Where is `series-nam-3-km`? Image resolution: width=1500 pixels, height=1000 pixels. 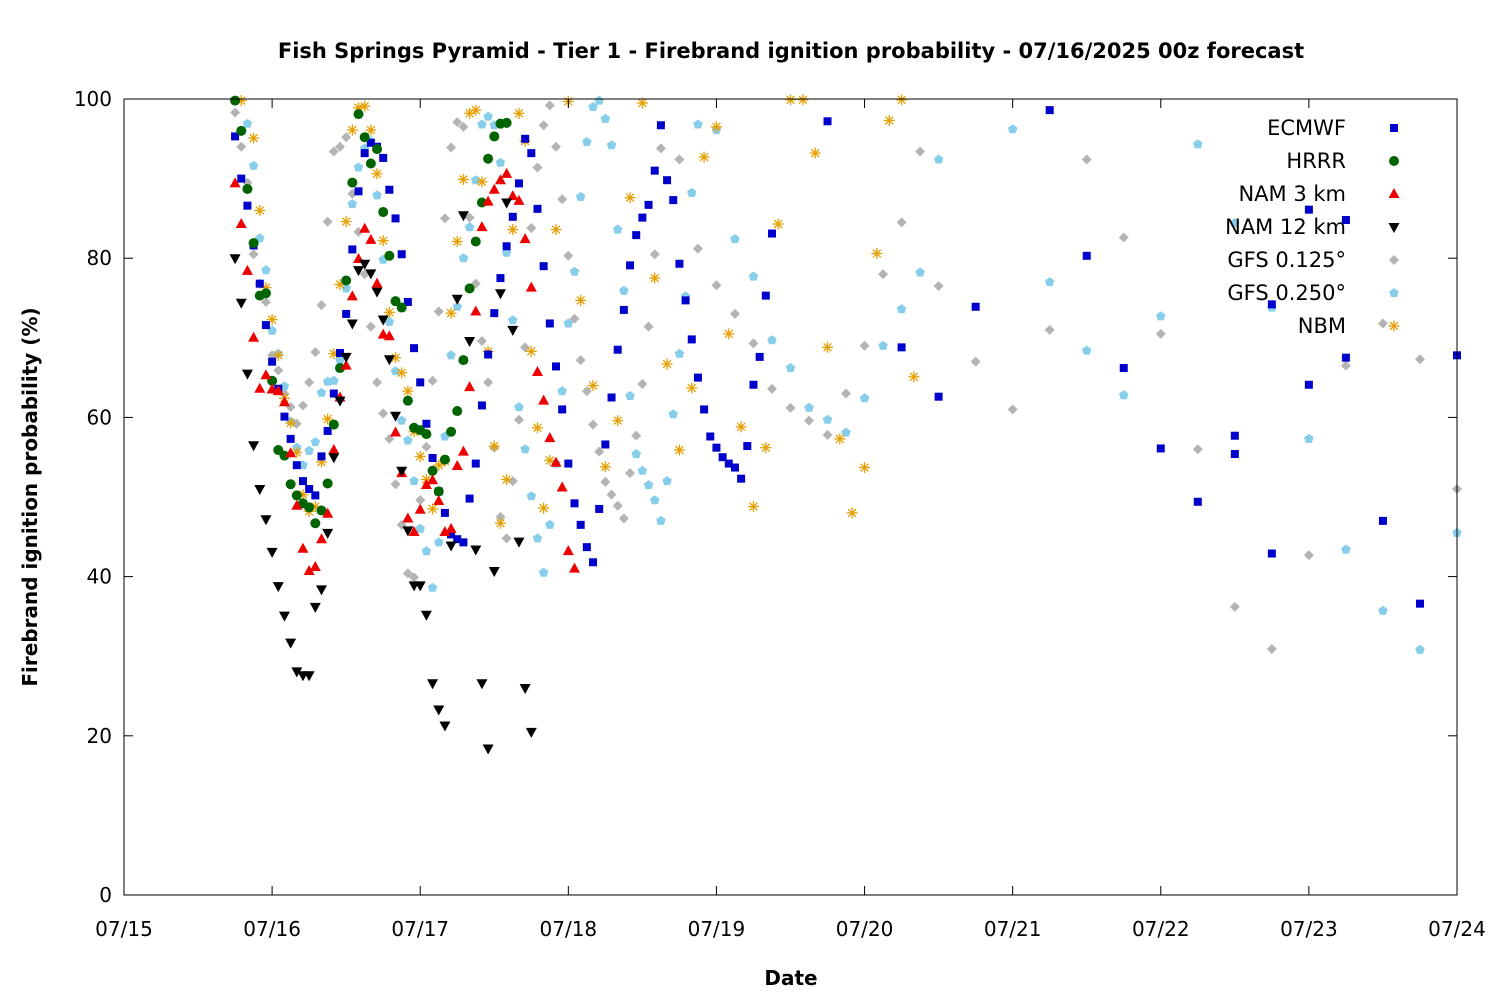
series-nam-3-km is located at coordinates (405, 371).